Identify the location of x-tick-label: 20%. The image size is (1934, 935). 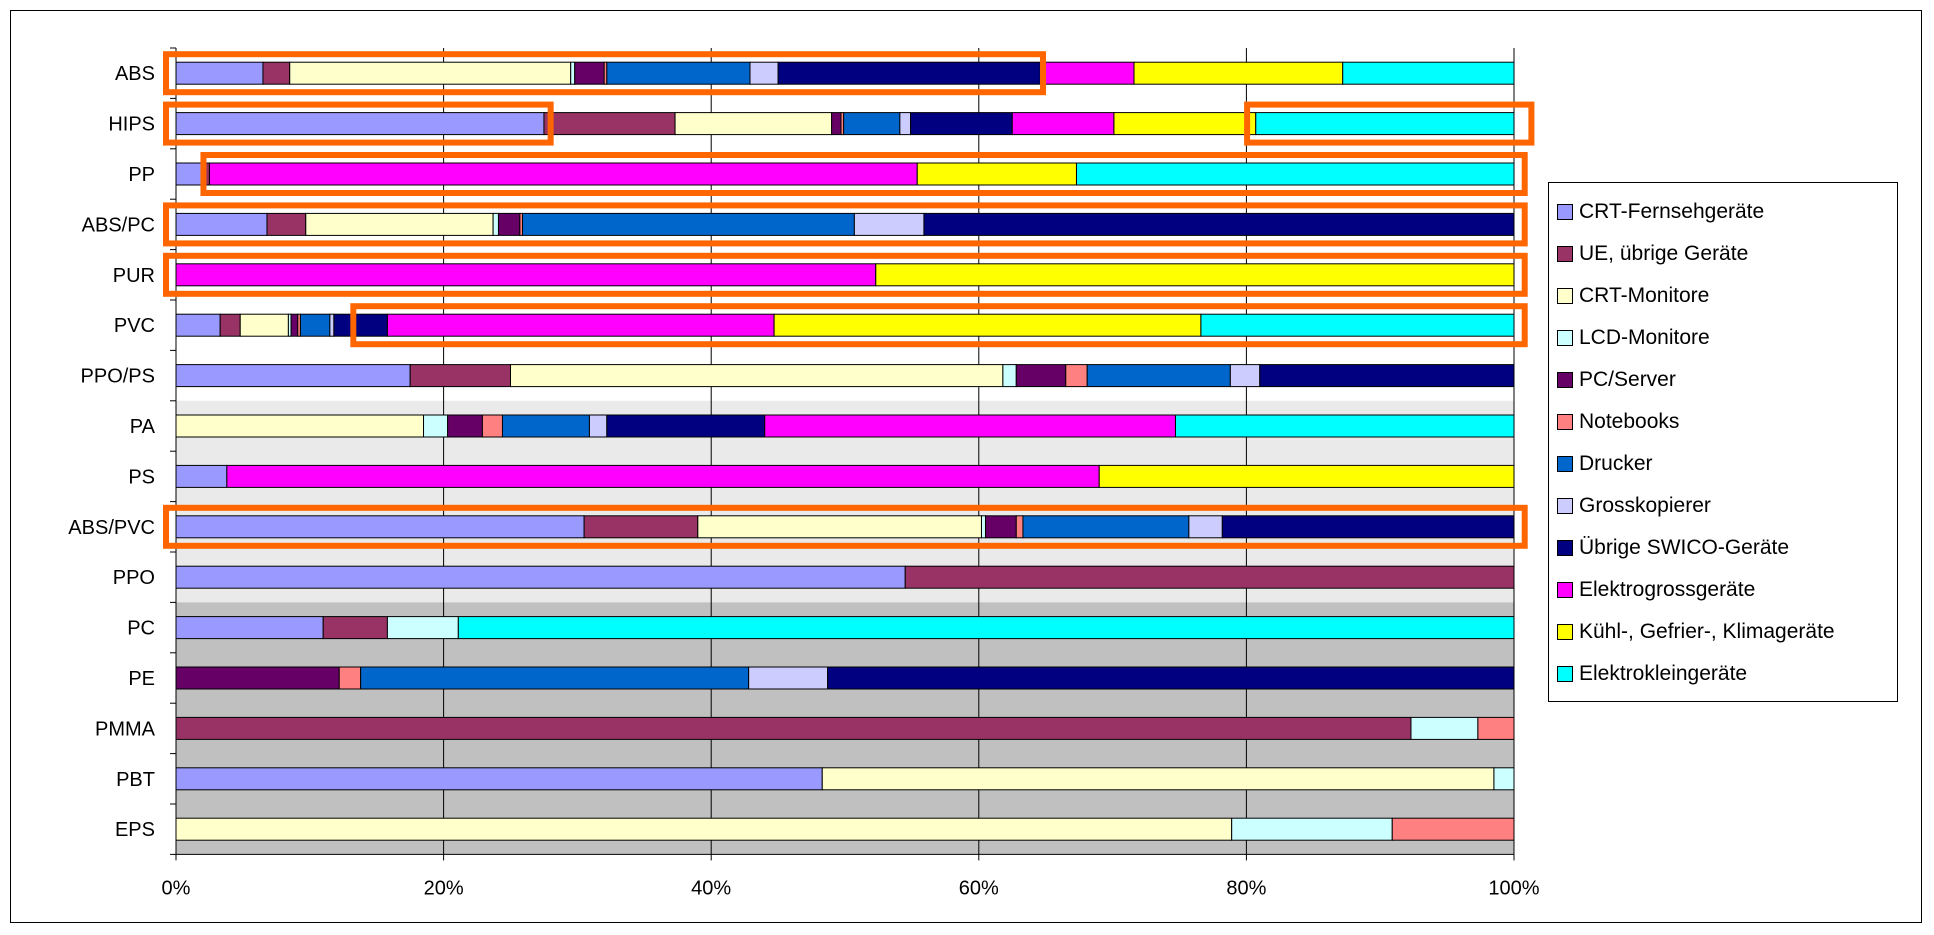
(444, 888).